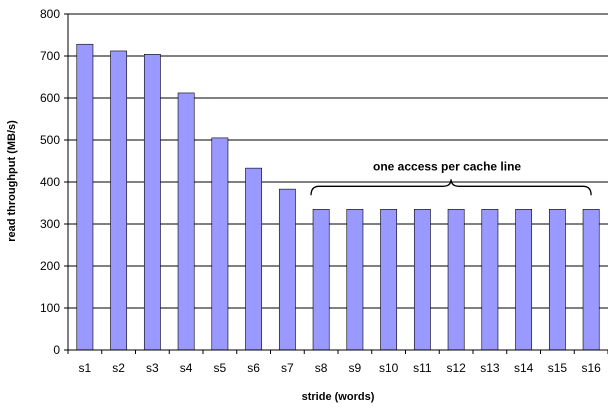 Image resolution: width=608 pixels, height=408 pixels. Describe the element at coordinates (321, 368) in the screenshot. I see `x-tick-label: s8` at that location.